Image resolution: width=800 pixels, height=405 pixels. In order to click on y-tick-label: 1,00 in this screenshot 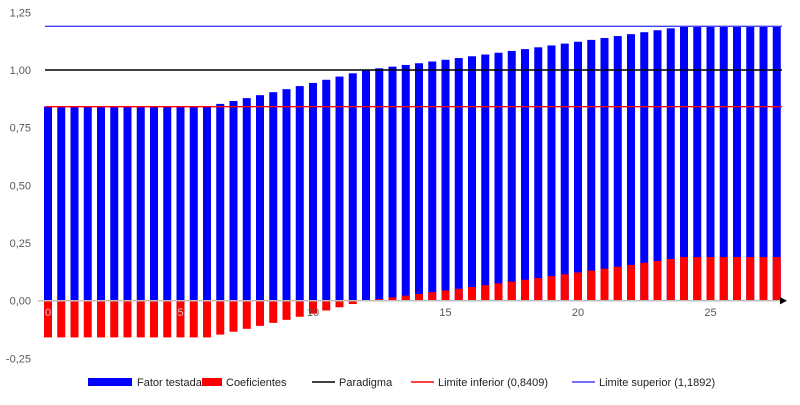, I will do `click(20, 71)`.